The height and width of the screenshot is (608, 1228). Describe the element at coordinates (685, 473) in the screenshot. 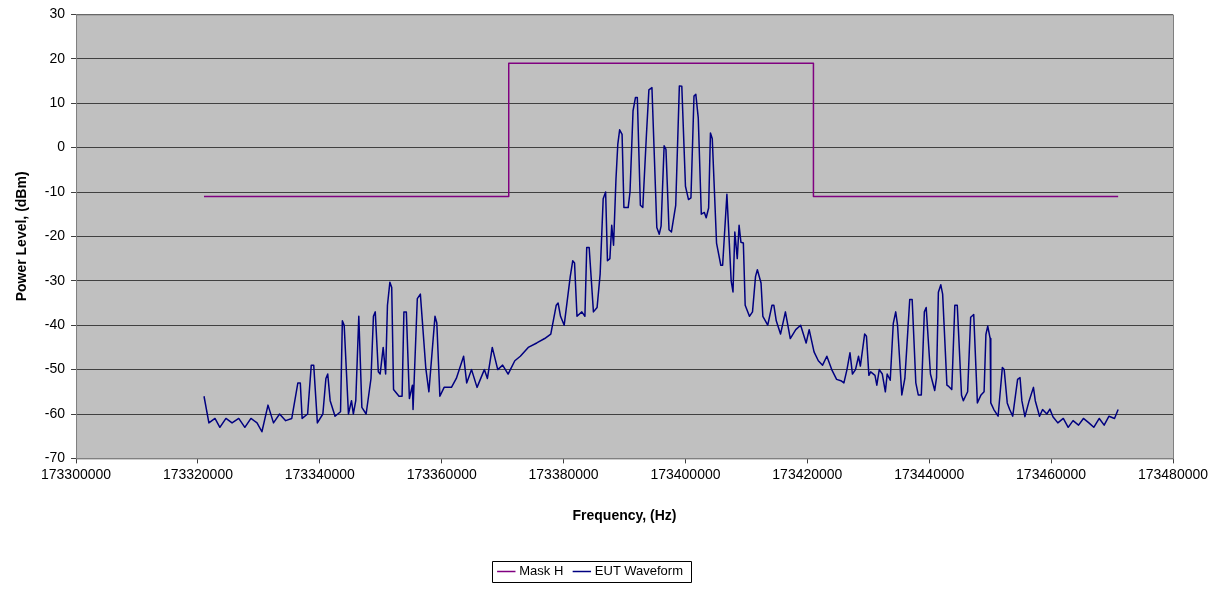

I see `x-tick-label: 173400000` at that location.